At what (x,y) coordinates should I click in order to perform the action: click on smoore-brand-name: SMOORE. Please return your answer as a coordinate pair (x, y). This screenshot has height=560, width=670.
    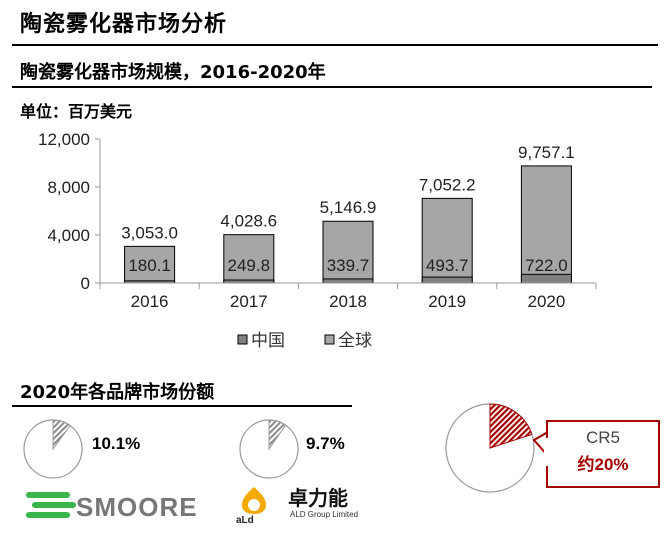
    Looking at the image, I should click on (137, 507).